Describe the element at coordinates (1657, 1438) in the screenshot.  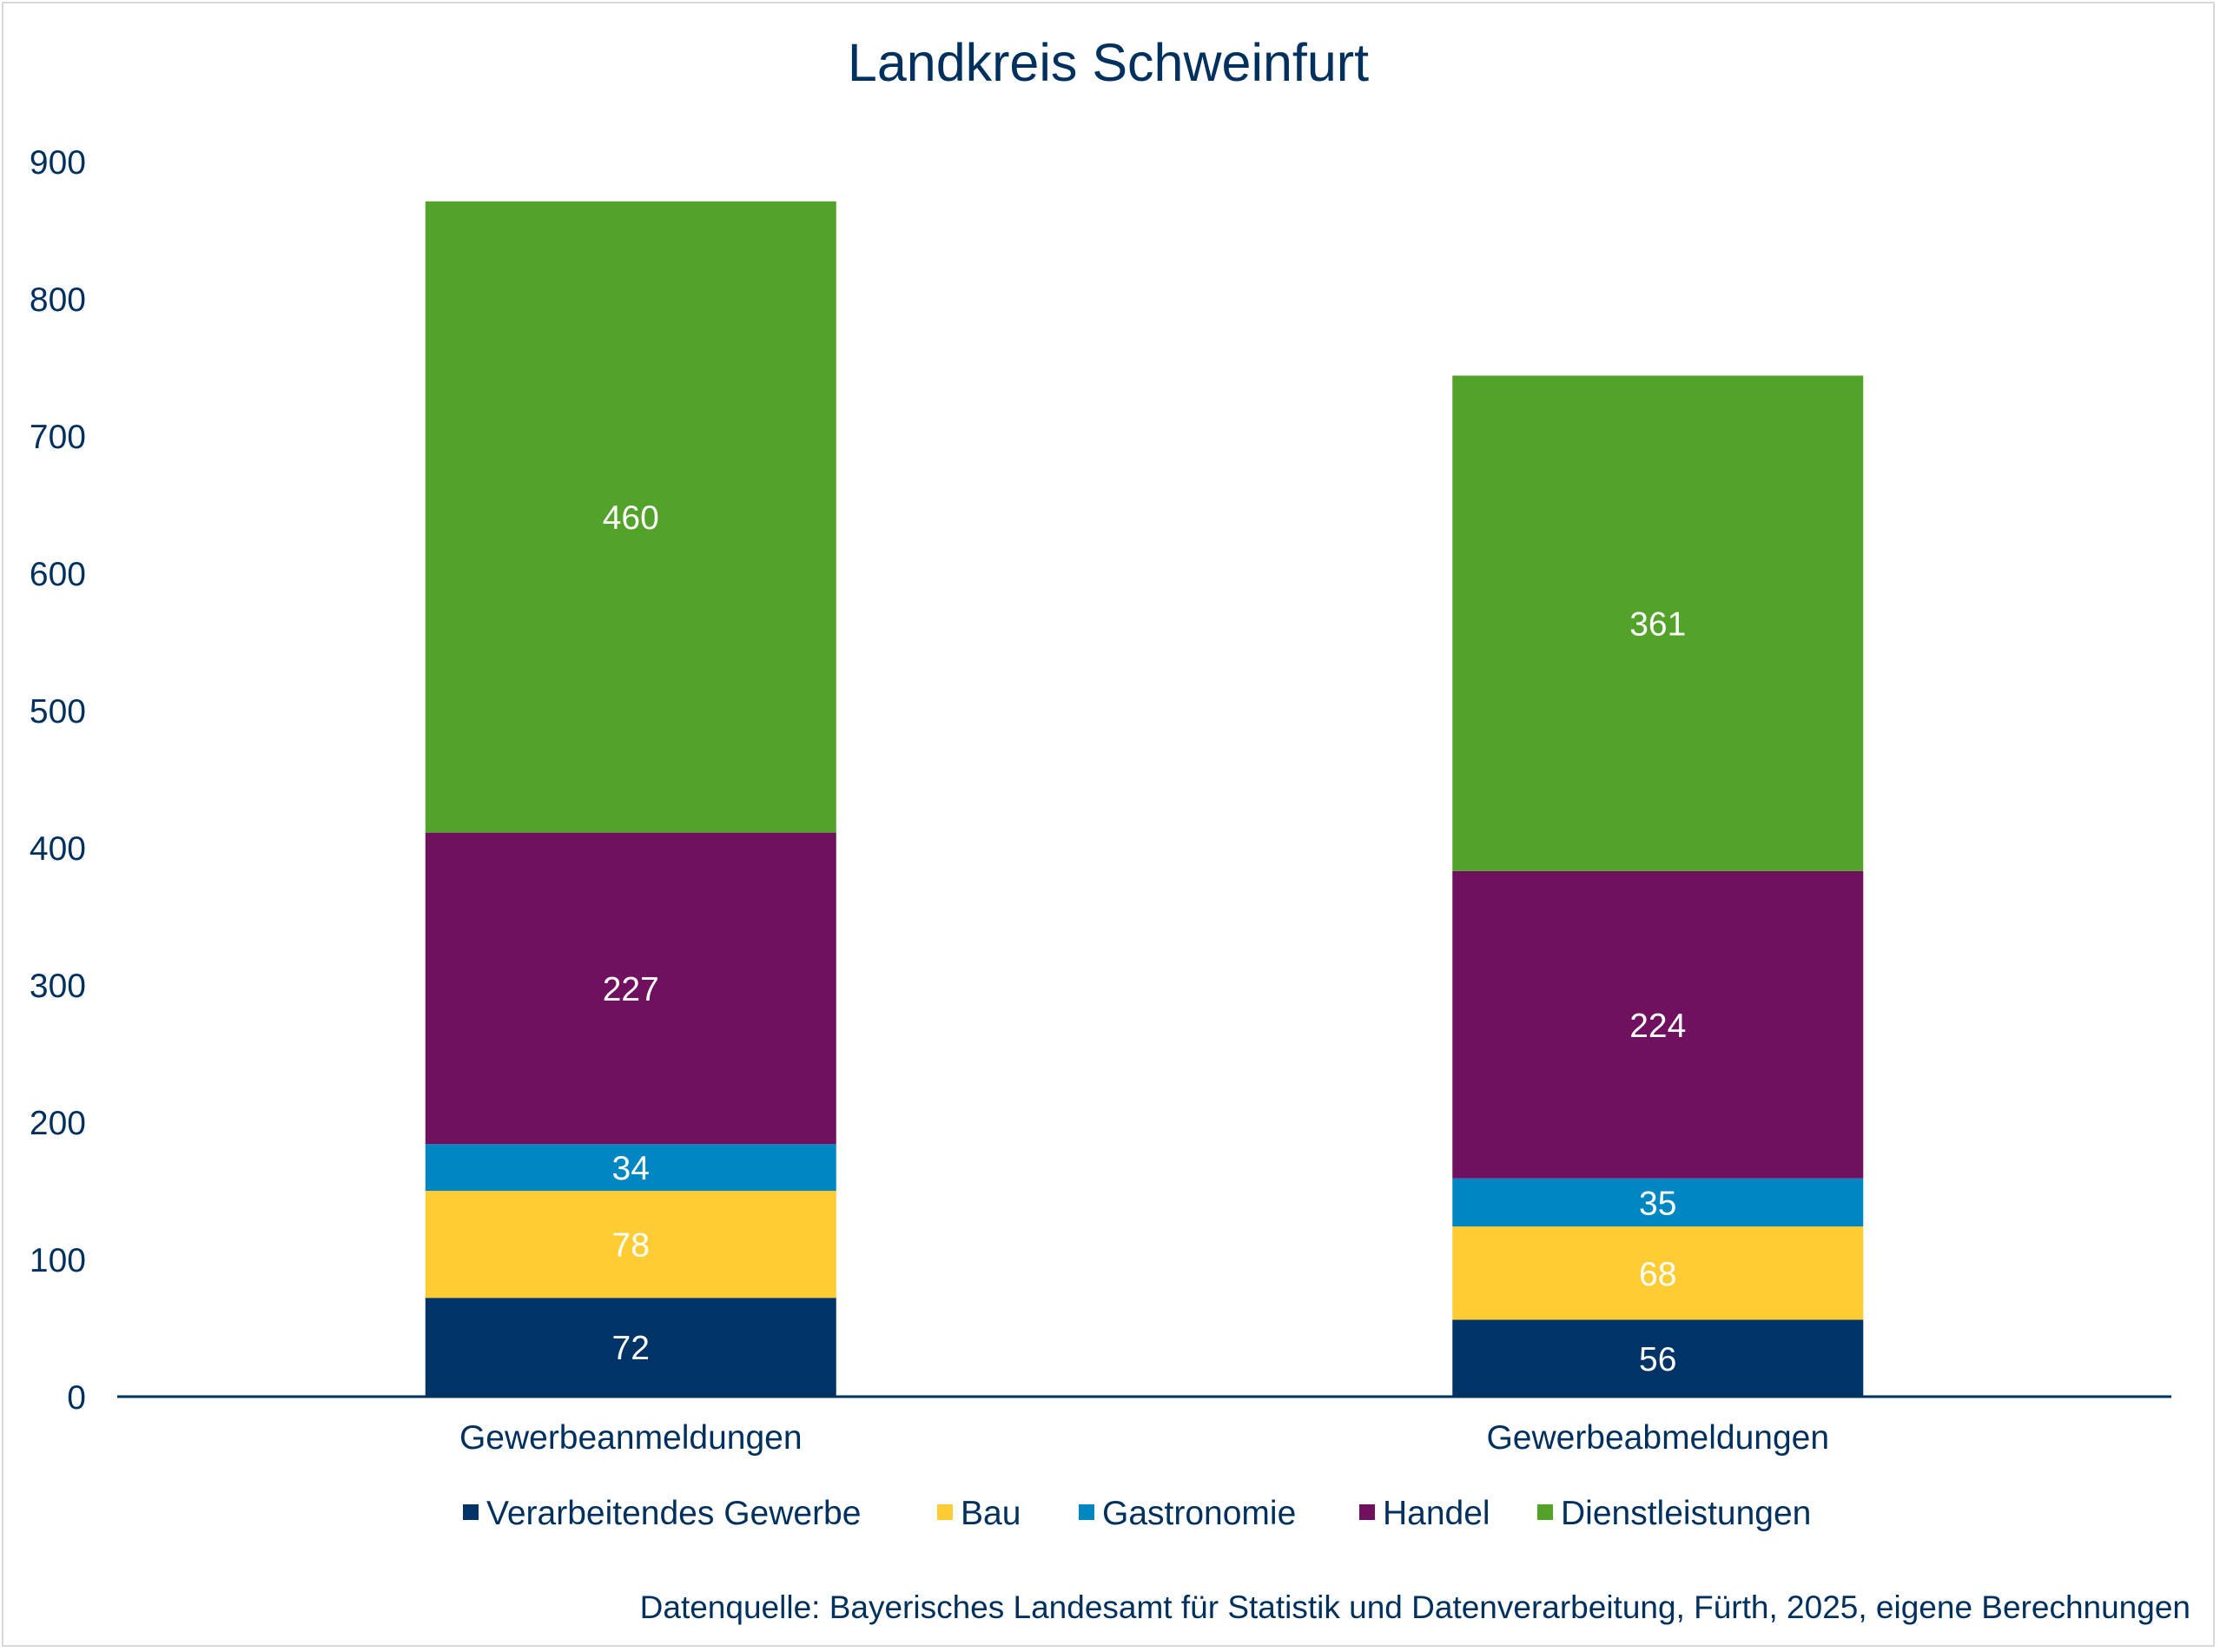
I see `category-label: Gewerbeabmeldungen` at that location.